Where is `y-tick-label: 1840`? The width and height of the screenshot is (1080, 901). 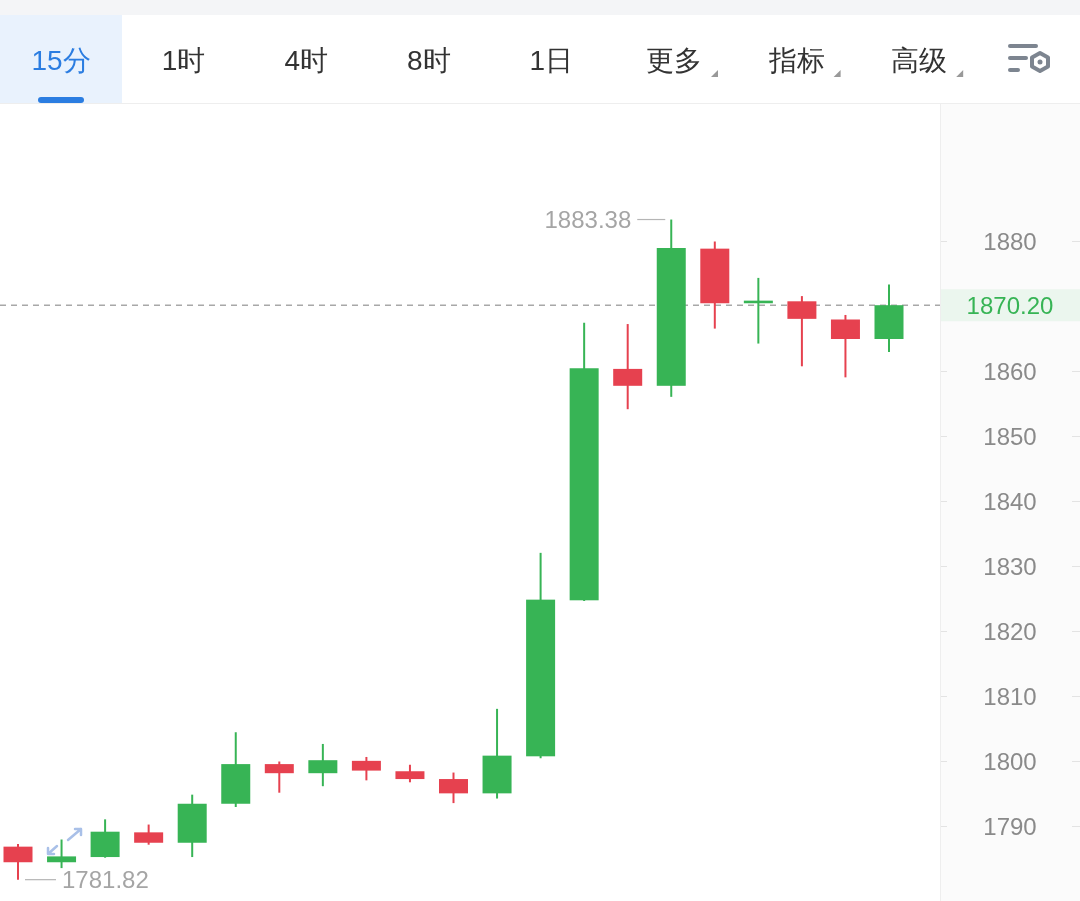
y-tick-label: 1840 is located at coordinates (1010, 501).